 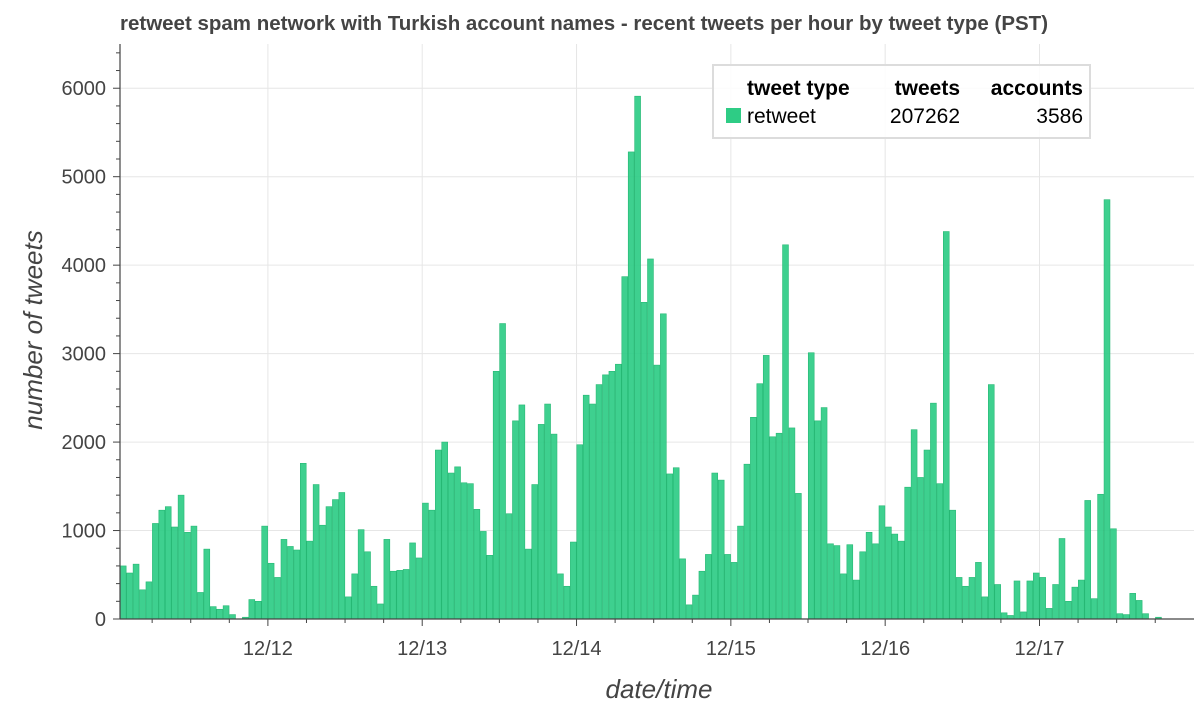 I want to click on legend-header-tweets: tweets, so click(x=927, y=88).